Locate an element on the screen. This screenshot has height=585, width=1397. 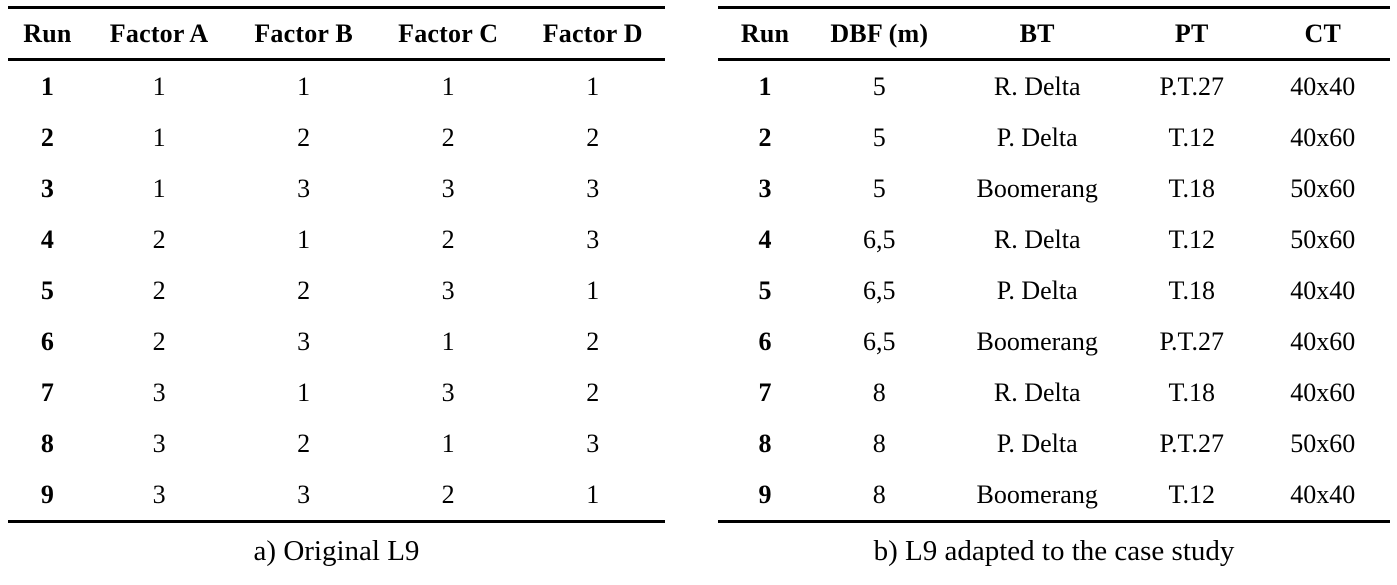
run-cell: 3 is located at coordinates (765, 188).